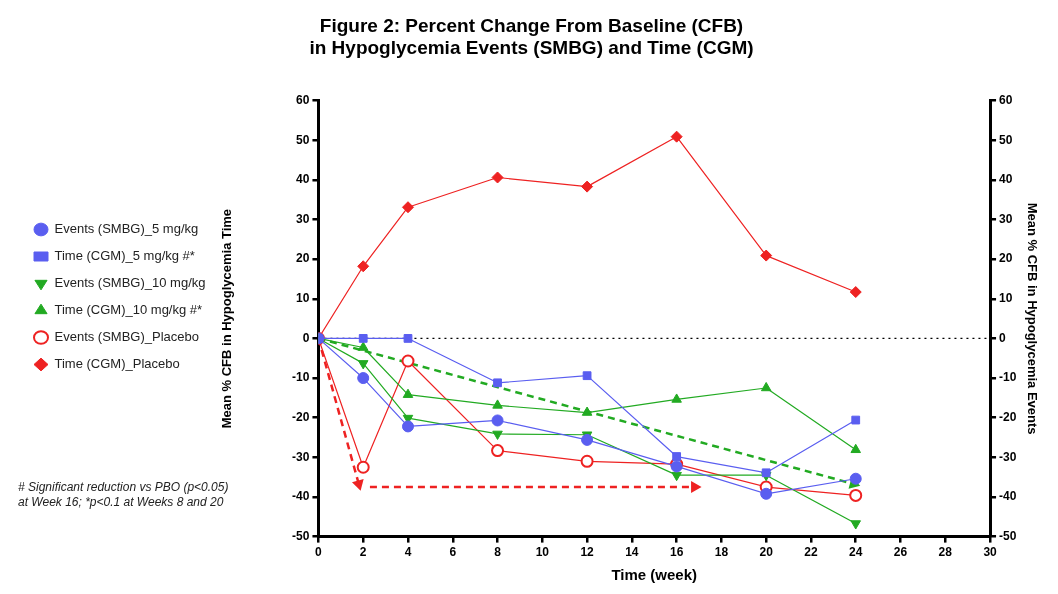 The height and width of the screenshot is (594, 1058). I want to click on y-tick-label: -30, so click(301, 456).